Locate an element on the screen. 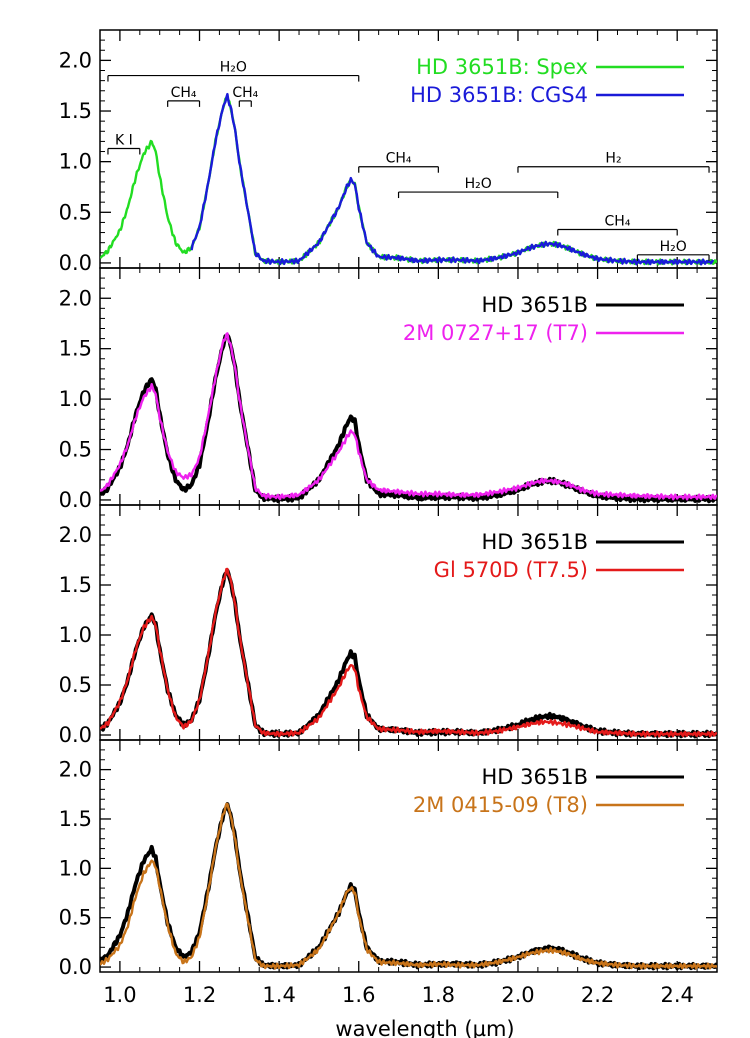  legend-label-2: 2M 0727+17 (T7) is located at coordinates (495, 333).